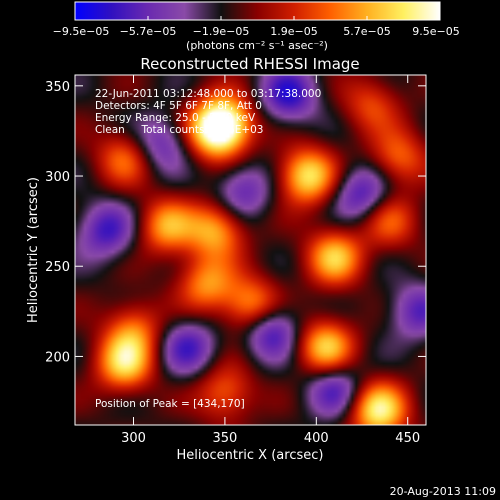 The width and height of the screenshot is (500, 500). What do you see at coordinates (175, 118) in the screenshot?
I see `annotation-line: Energy Range: 25.0 - 50.0 keV` at bounding box center [175, 118].